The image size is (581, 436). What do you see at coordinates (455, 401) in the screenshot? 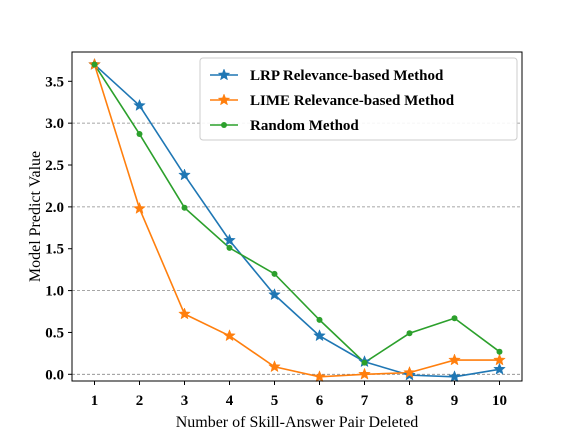
I see `x-tick-label: 9` at bounding box center [455, 401].